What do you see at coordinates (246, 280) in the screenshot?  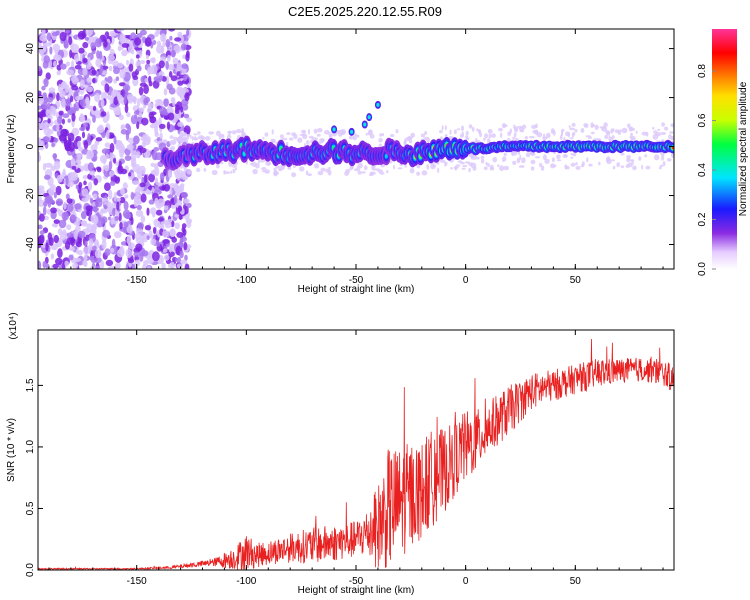 I see `spectrogram-x-tick-label: -100` at bounding box center [246, 280].